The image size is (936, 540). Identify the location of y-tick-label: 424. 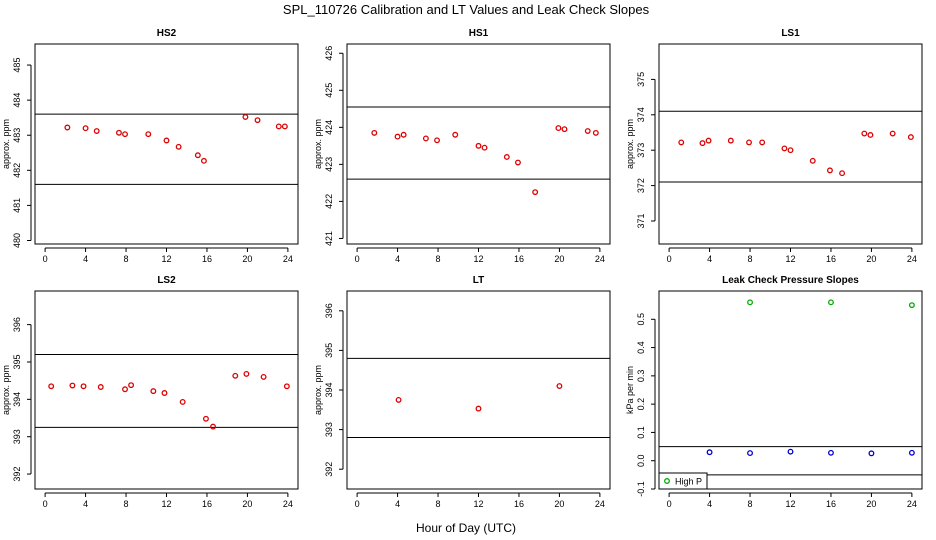
(329, 127).